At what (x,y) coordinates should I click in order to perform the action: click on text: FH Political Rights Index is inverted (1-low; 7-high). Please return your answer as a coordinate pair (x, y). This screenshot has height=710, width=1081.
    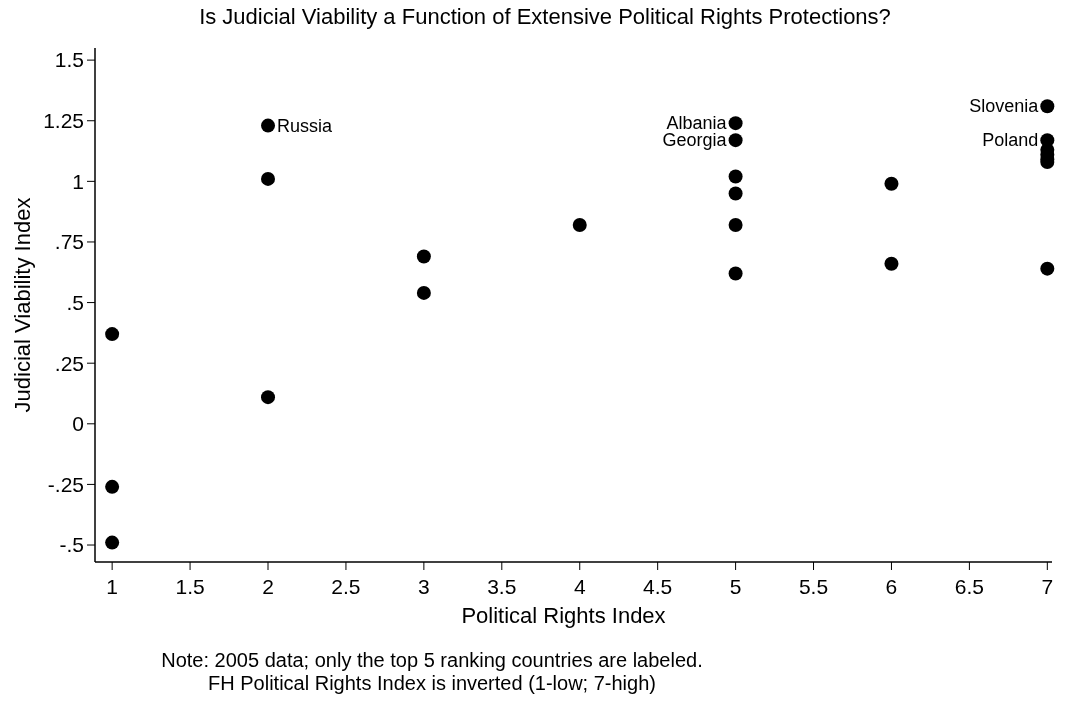
    Looking at the image, I should click on (432, 683).